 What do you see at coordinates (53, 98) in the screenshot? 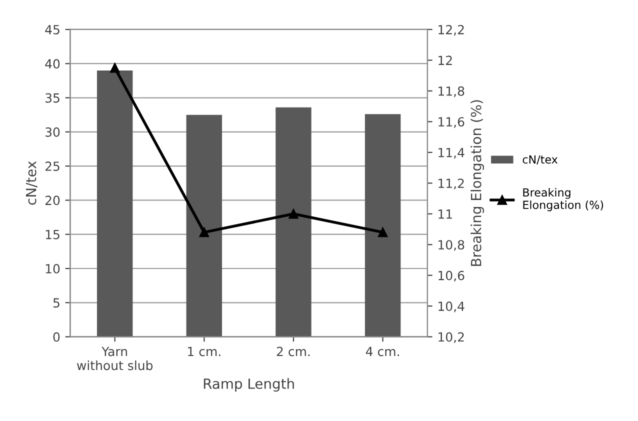
I see `y-tick-label: 35` at bounding box center [53, 98].